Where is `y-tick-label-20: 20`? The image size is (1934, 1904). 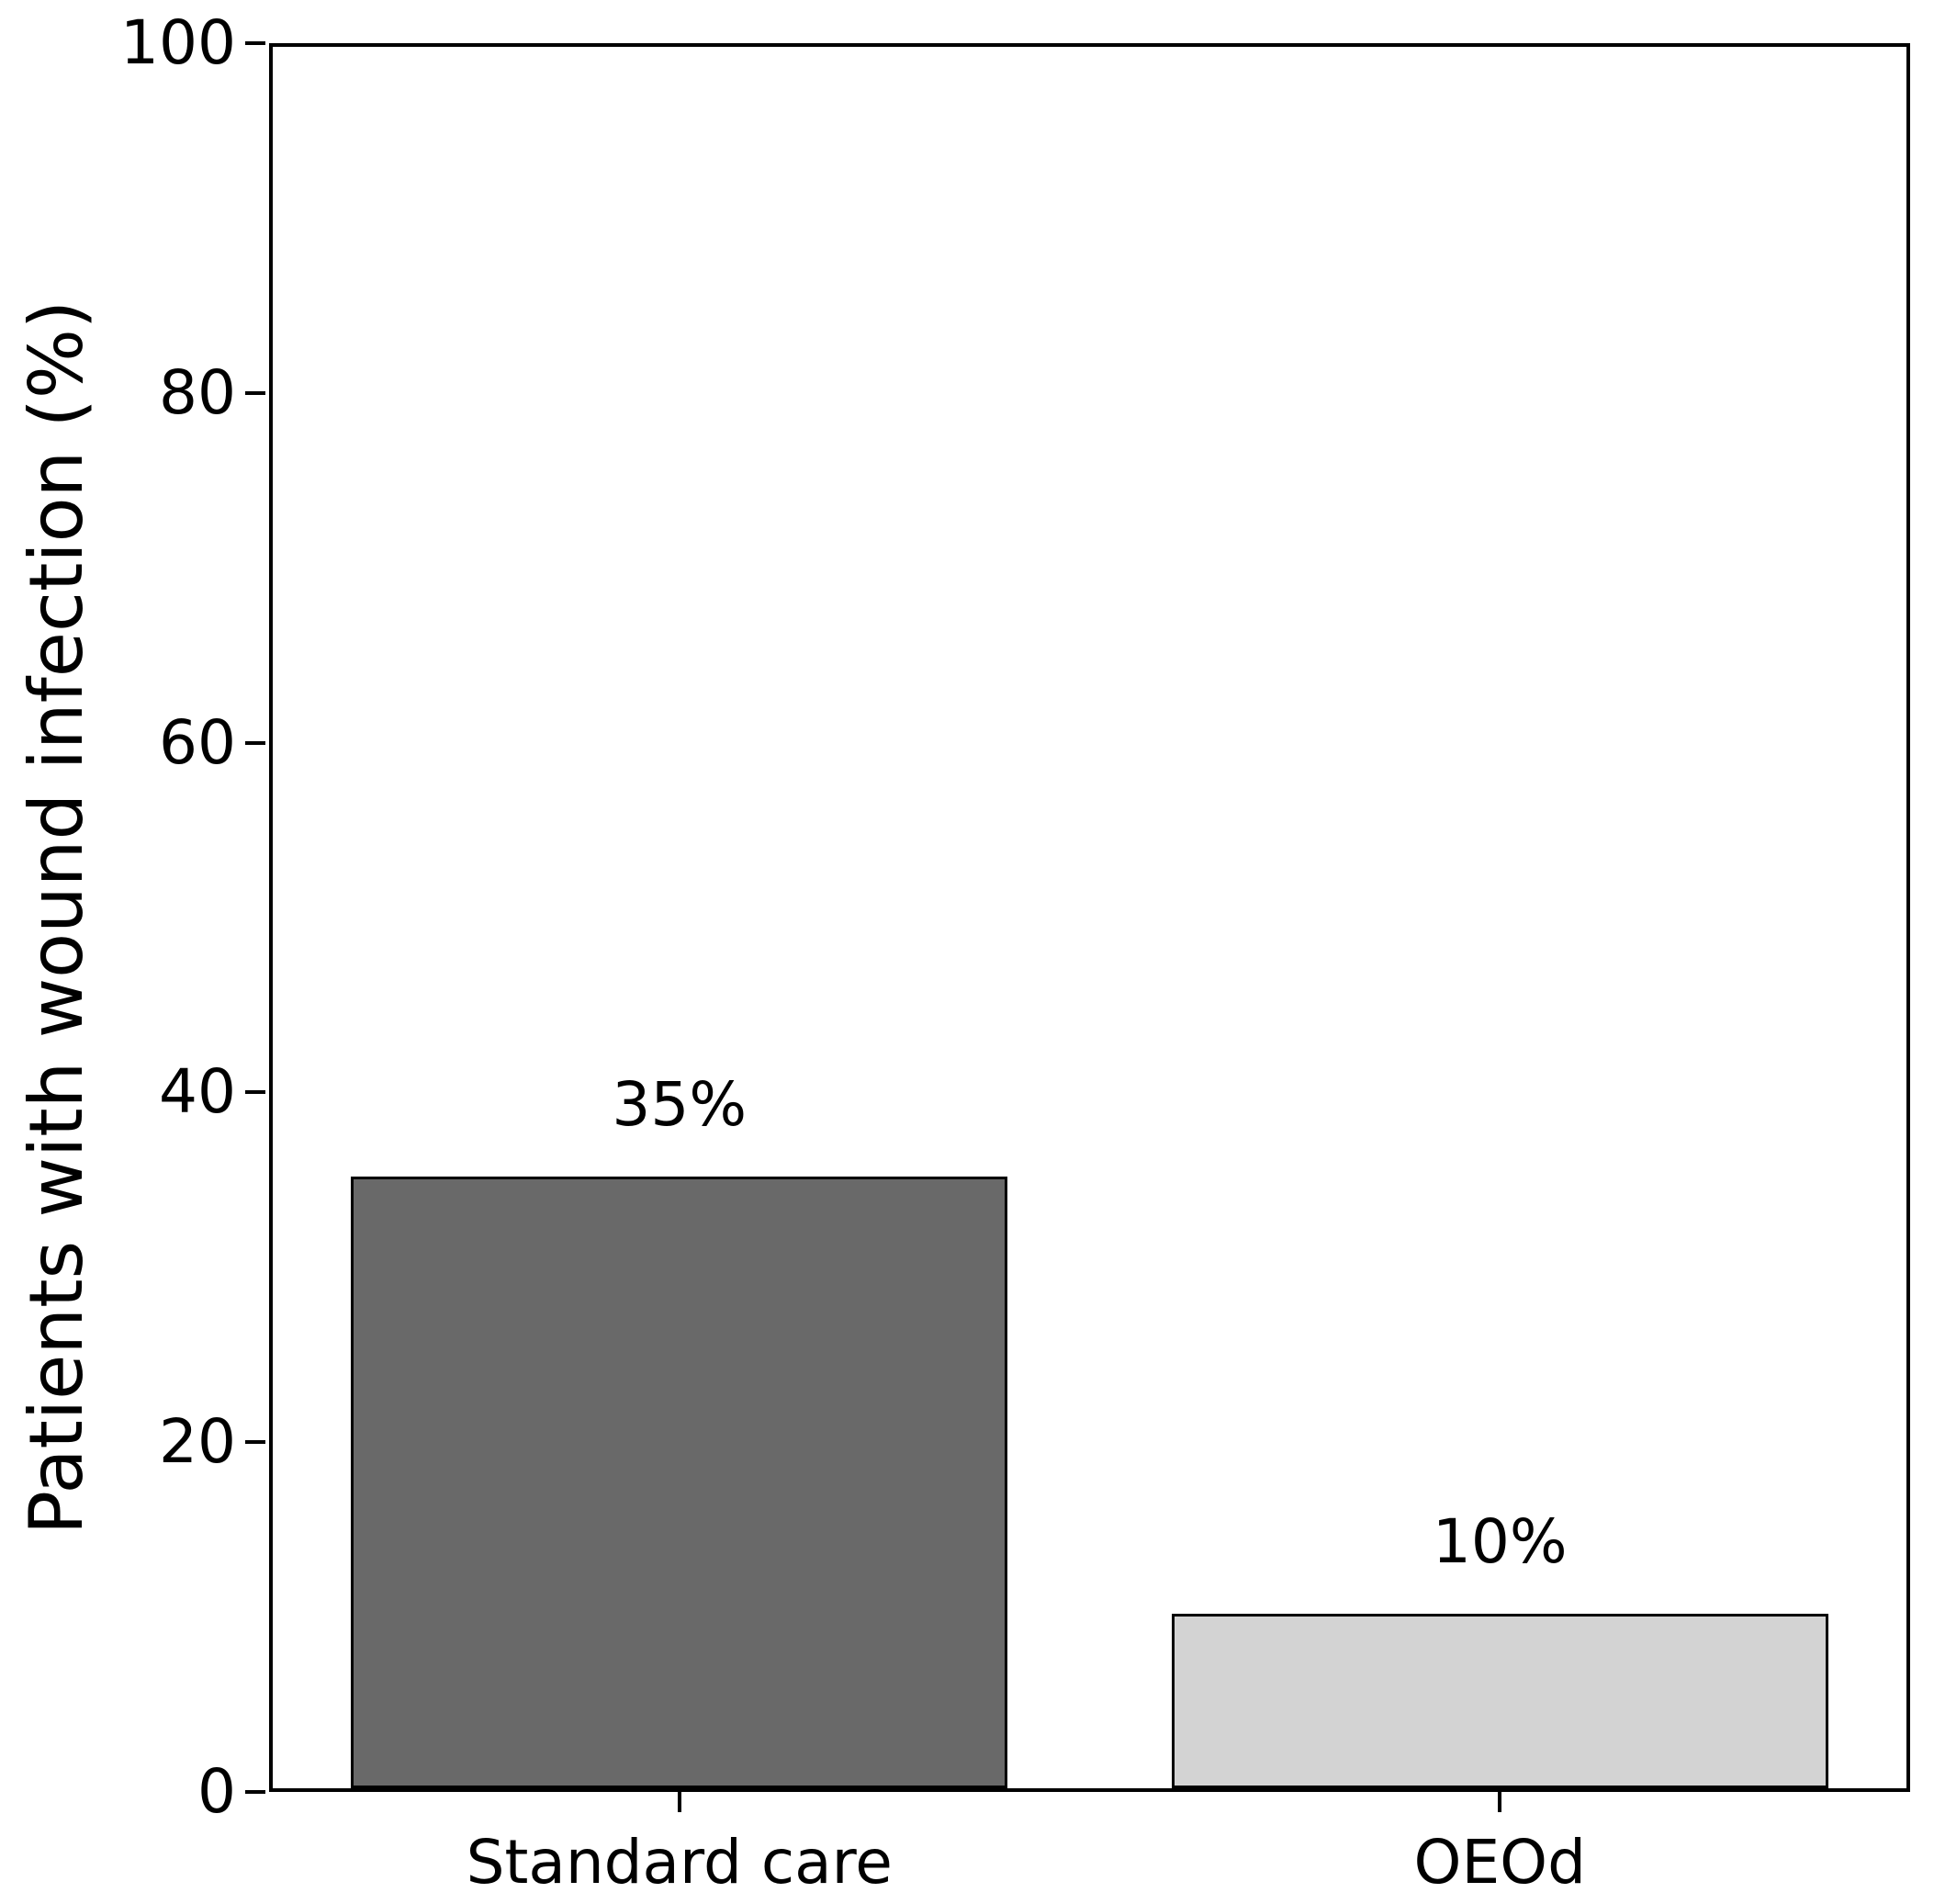
y-tick-label-20: 20 is located at coordinates (197, 1442).